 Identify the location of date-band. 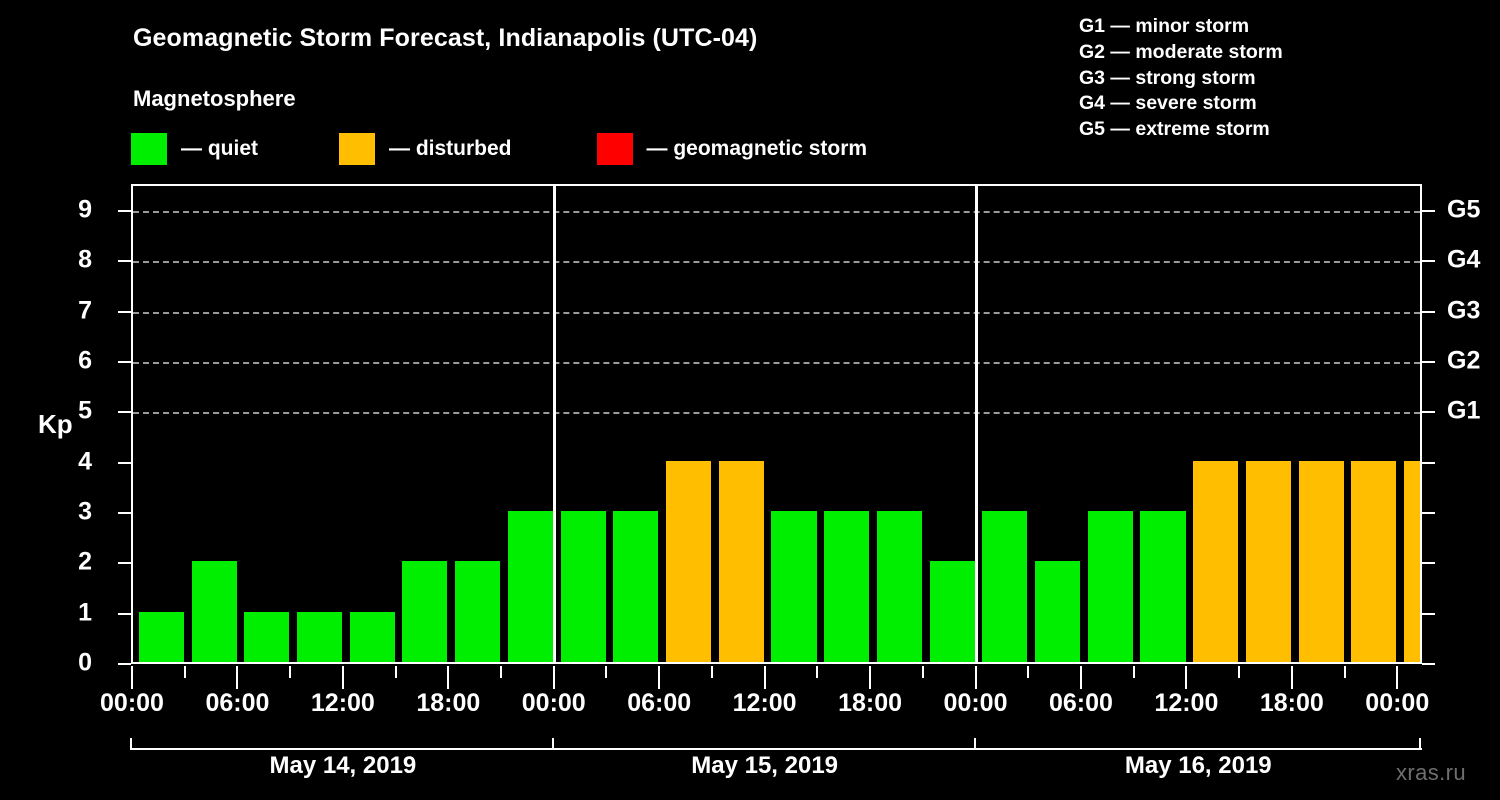
(776, 744).